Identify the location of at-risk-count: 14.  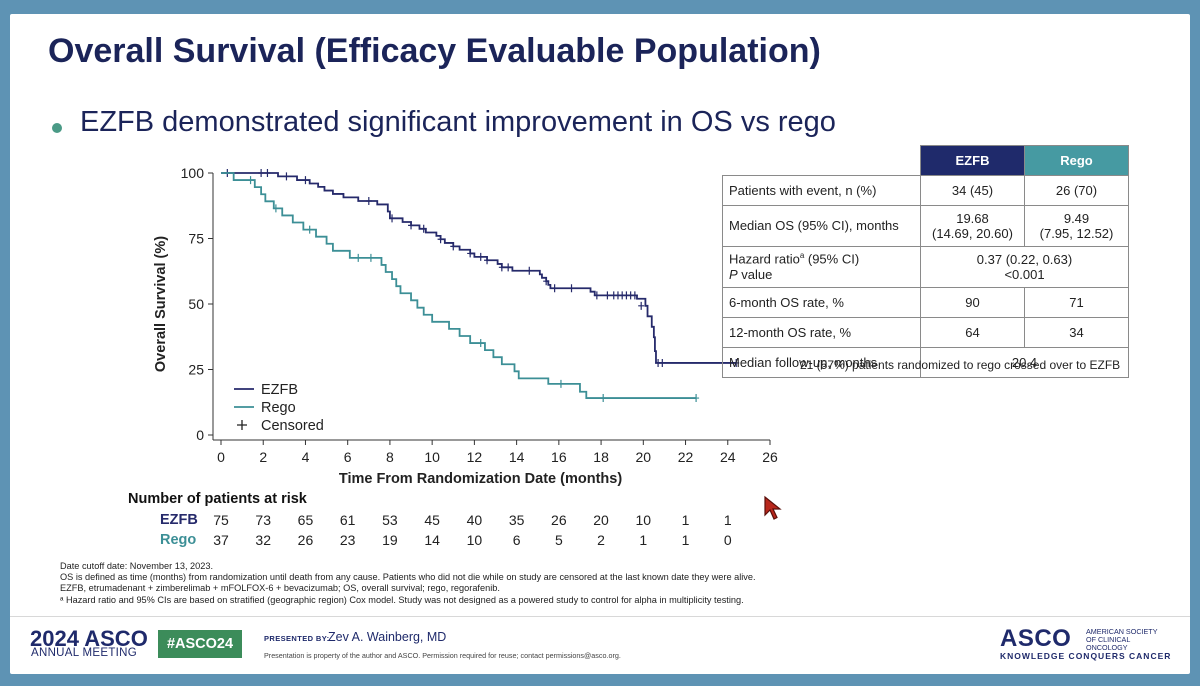
(432, 540).